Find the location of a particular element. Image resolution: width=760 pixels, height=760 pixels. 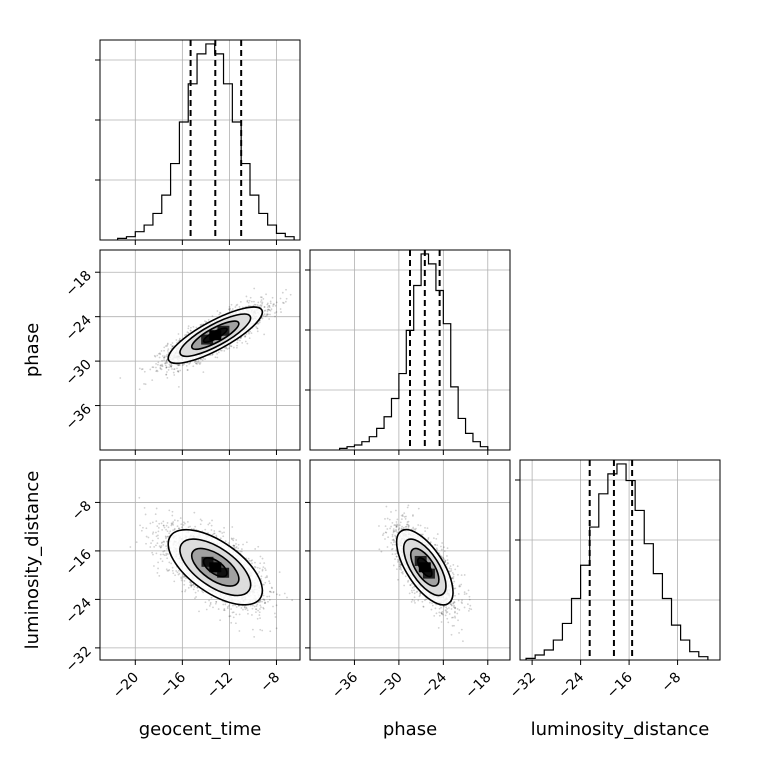

joint-panel-luminosity_distance_vs_geocent_time is located at coordinates (200, 560).